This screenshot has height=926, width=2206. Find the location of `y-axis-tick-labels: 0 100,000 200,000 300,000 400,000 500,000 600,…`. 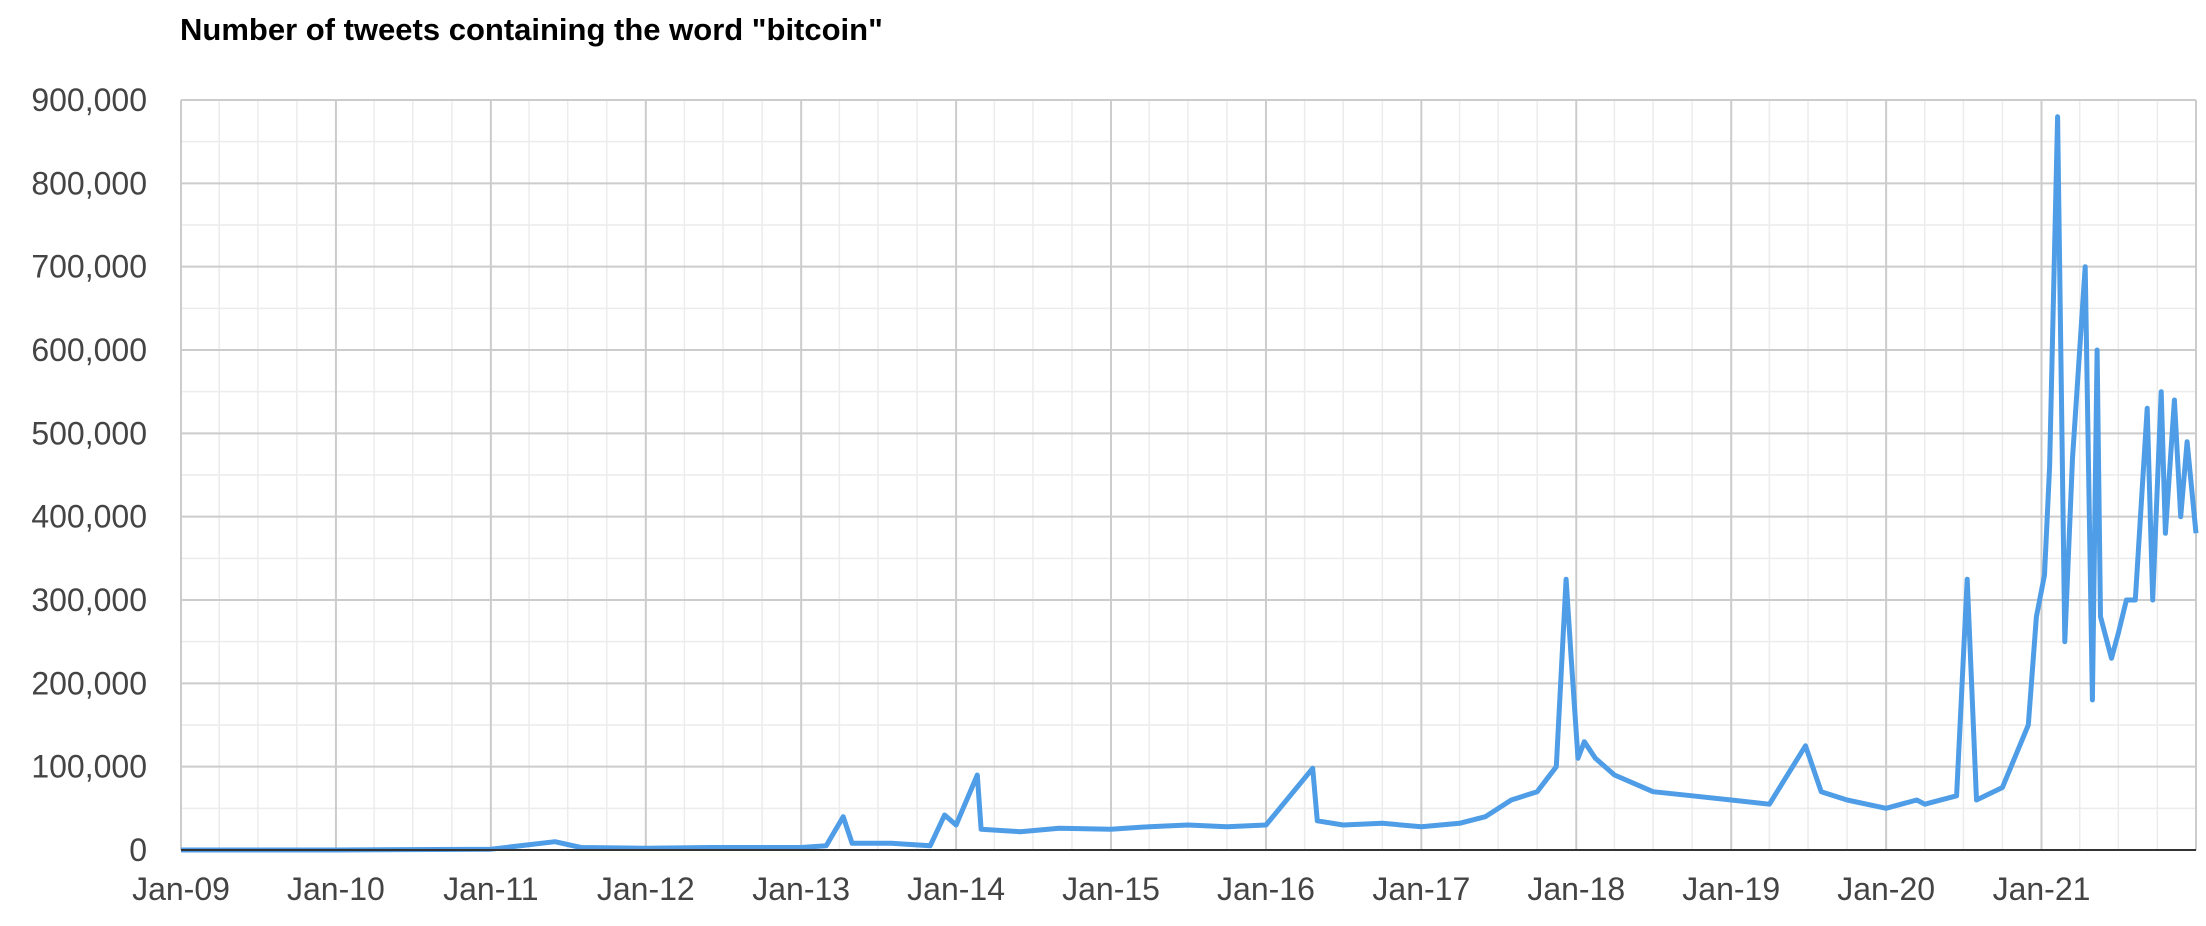

y-axis-tick-labels: 0 100,000 200,000 300,000 400,000 500,000 600,… is located at coordinates (89, 475).